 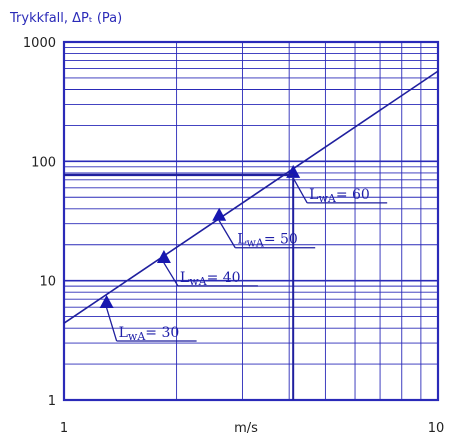 What do you see at coordinates (43, 162) in the screenshot?
I see `y-tick-label: 100` at bounding box center [43, 162].